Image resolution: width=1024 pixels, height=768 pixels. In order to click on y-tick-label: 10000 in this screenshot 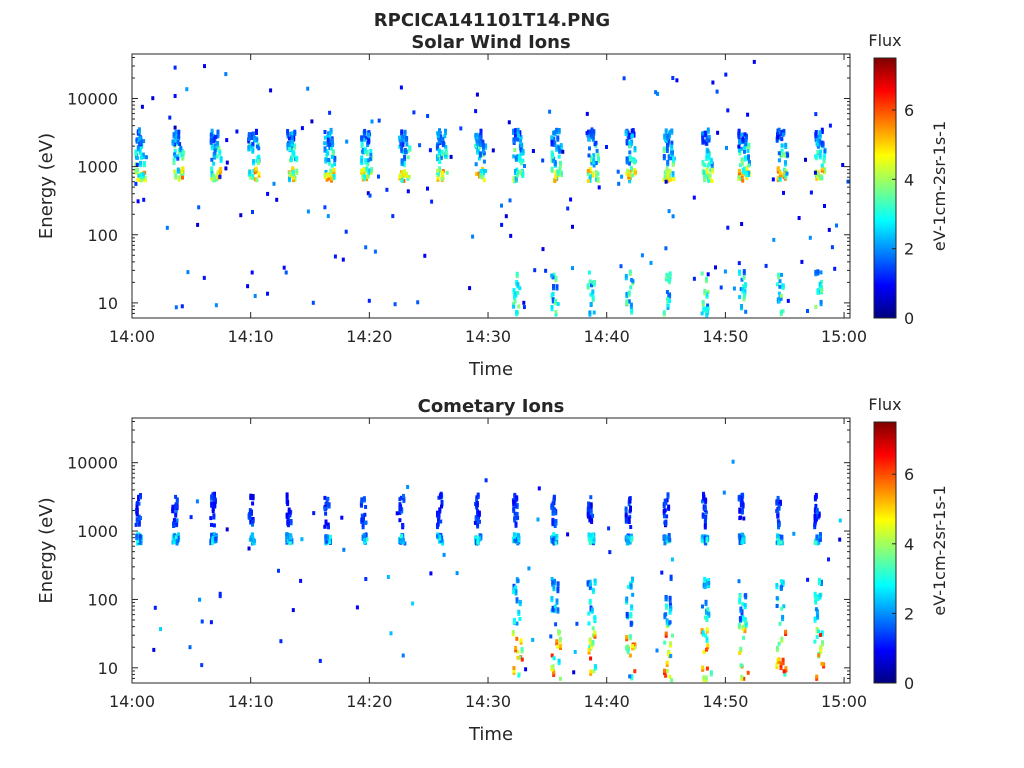, I will do `click(92, 99)`.